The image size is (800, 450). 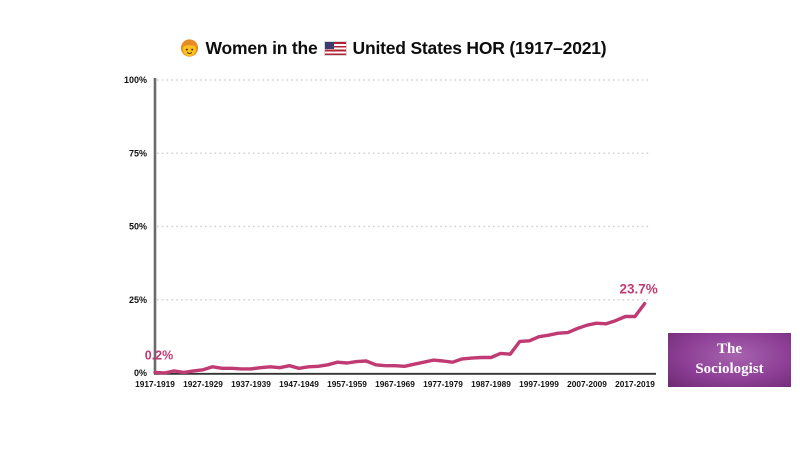 What do you see at coordinates (539, 384) in the screenshot?
I see `x-tick-label: 1997-1999` at bounding box center [539, 384].